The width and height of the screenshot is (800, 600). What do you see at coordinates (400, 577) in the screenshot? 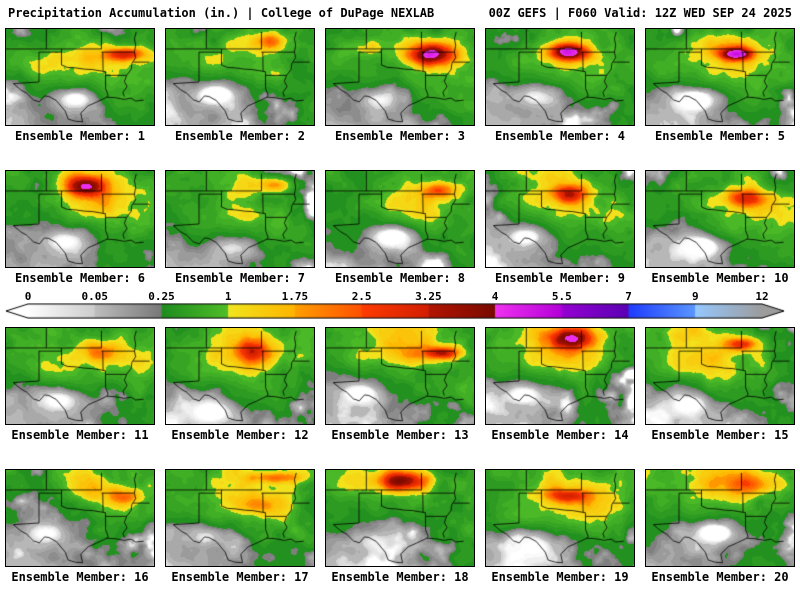
I see `ensemble-member-label: Ensemble Member: 18` at bounding box center [400, 577].